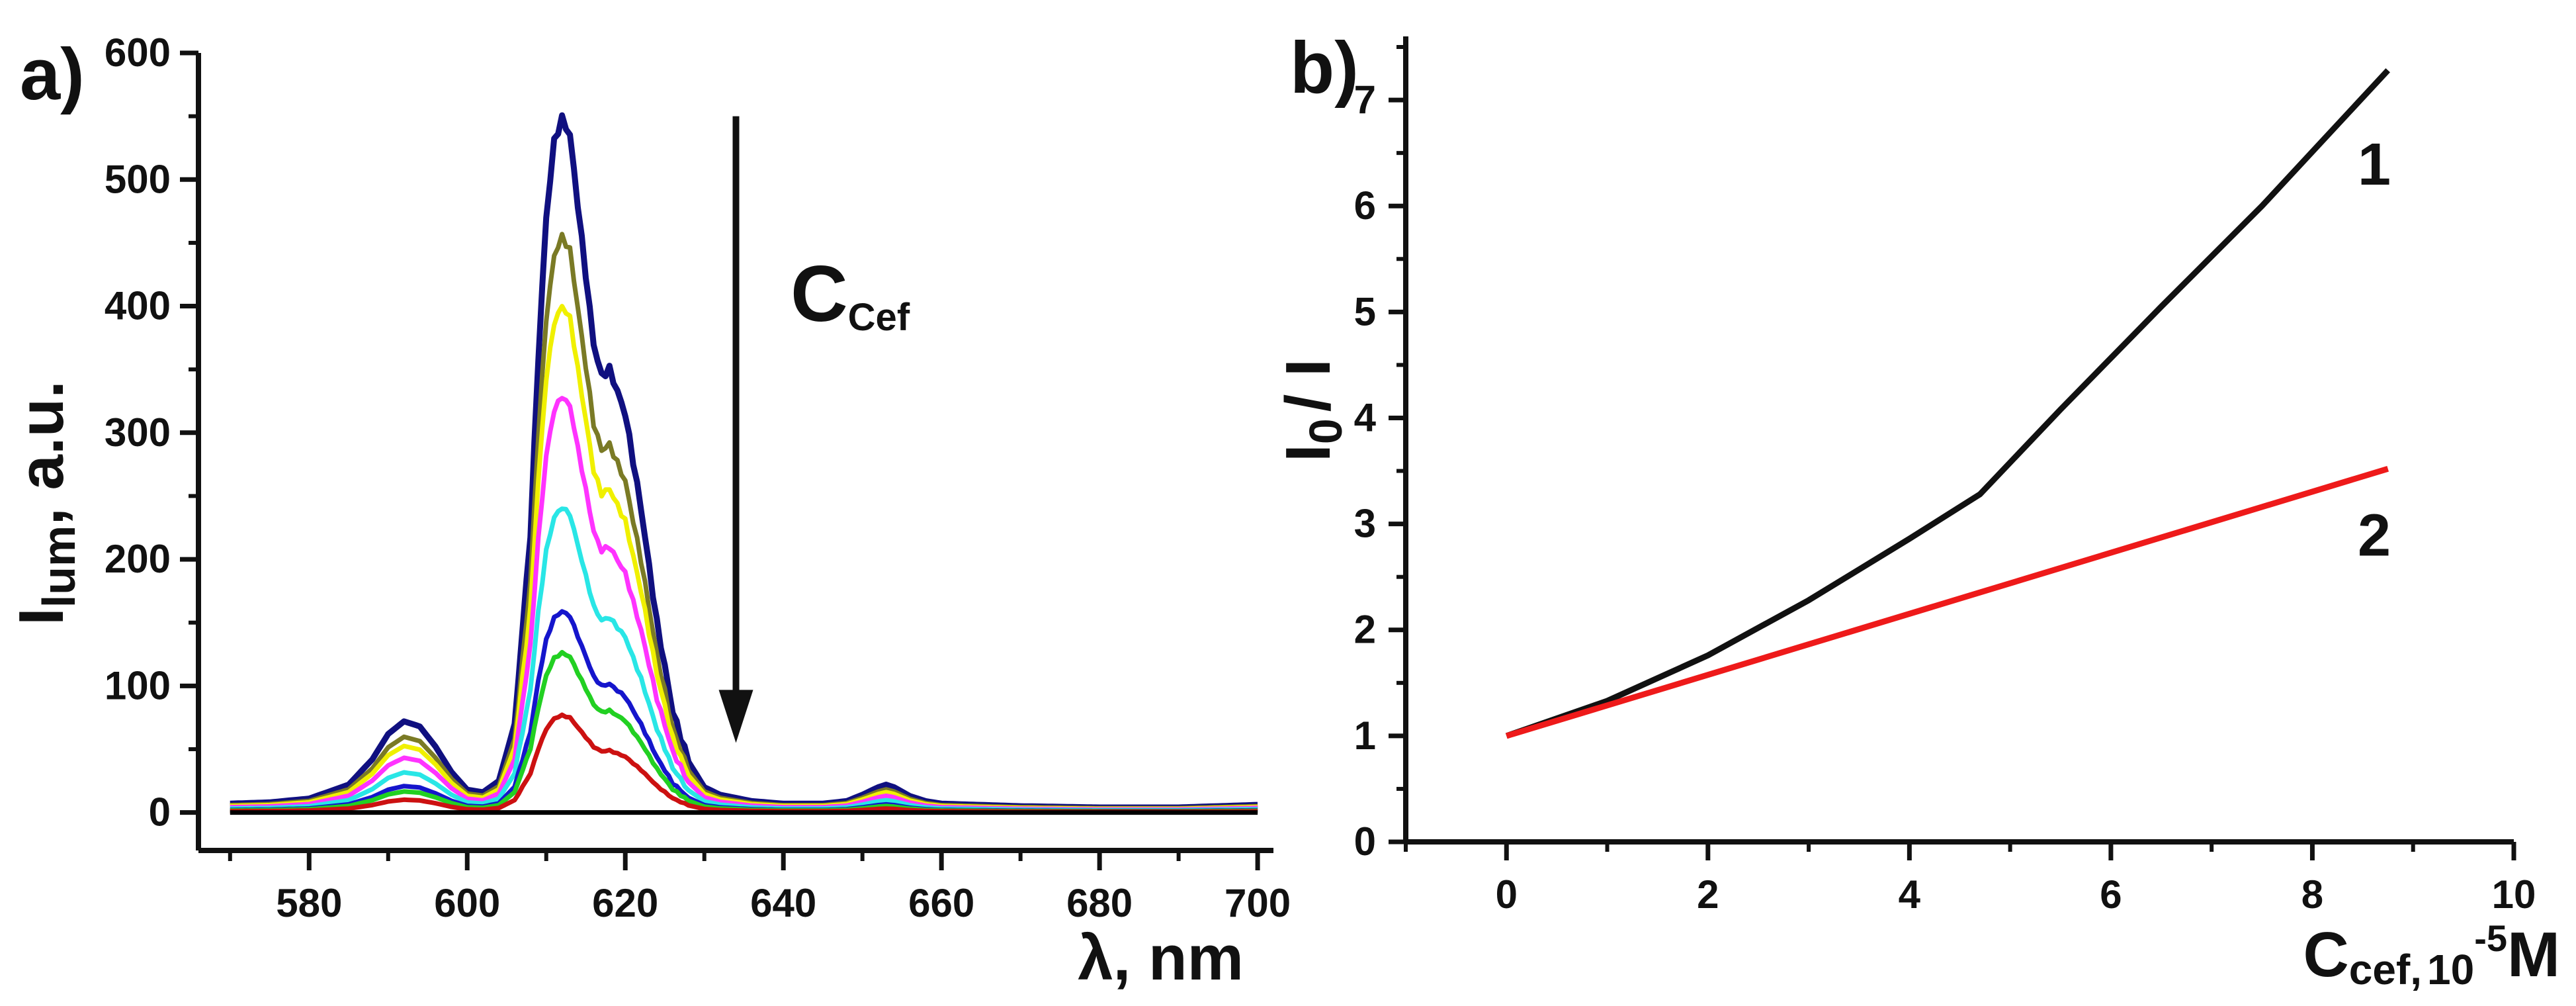  I want to click on panel-b-y-label-suffix: / I, so click(1308, 385).